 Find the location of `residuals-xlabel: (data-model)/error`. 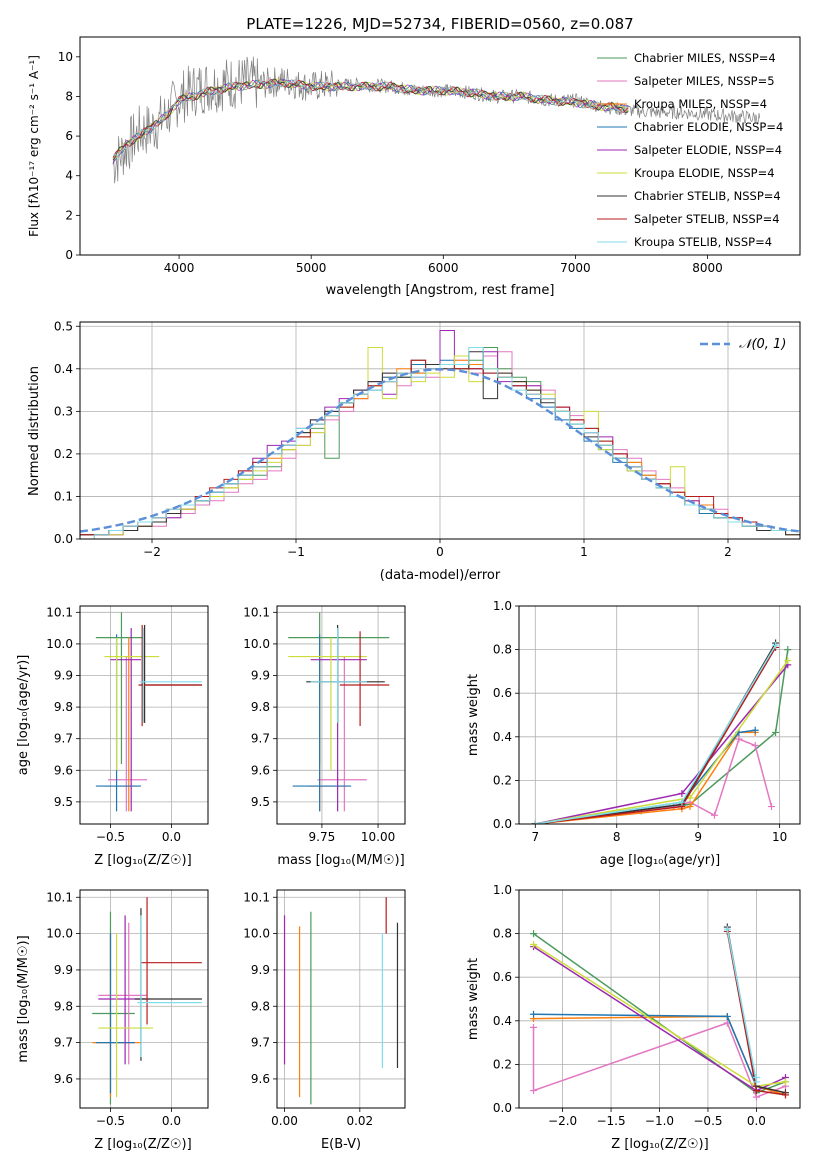

residuals-xlabel: (data-model)/error is located at coordinates (440, 575).